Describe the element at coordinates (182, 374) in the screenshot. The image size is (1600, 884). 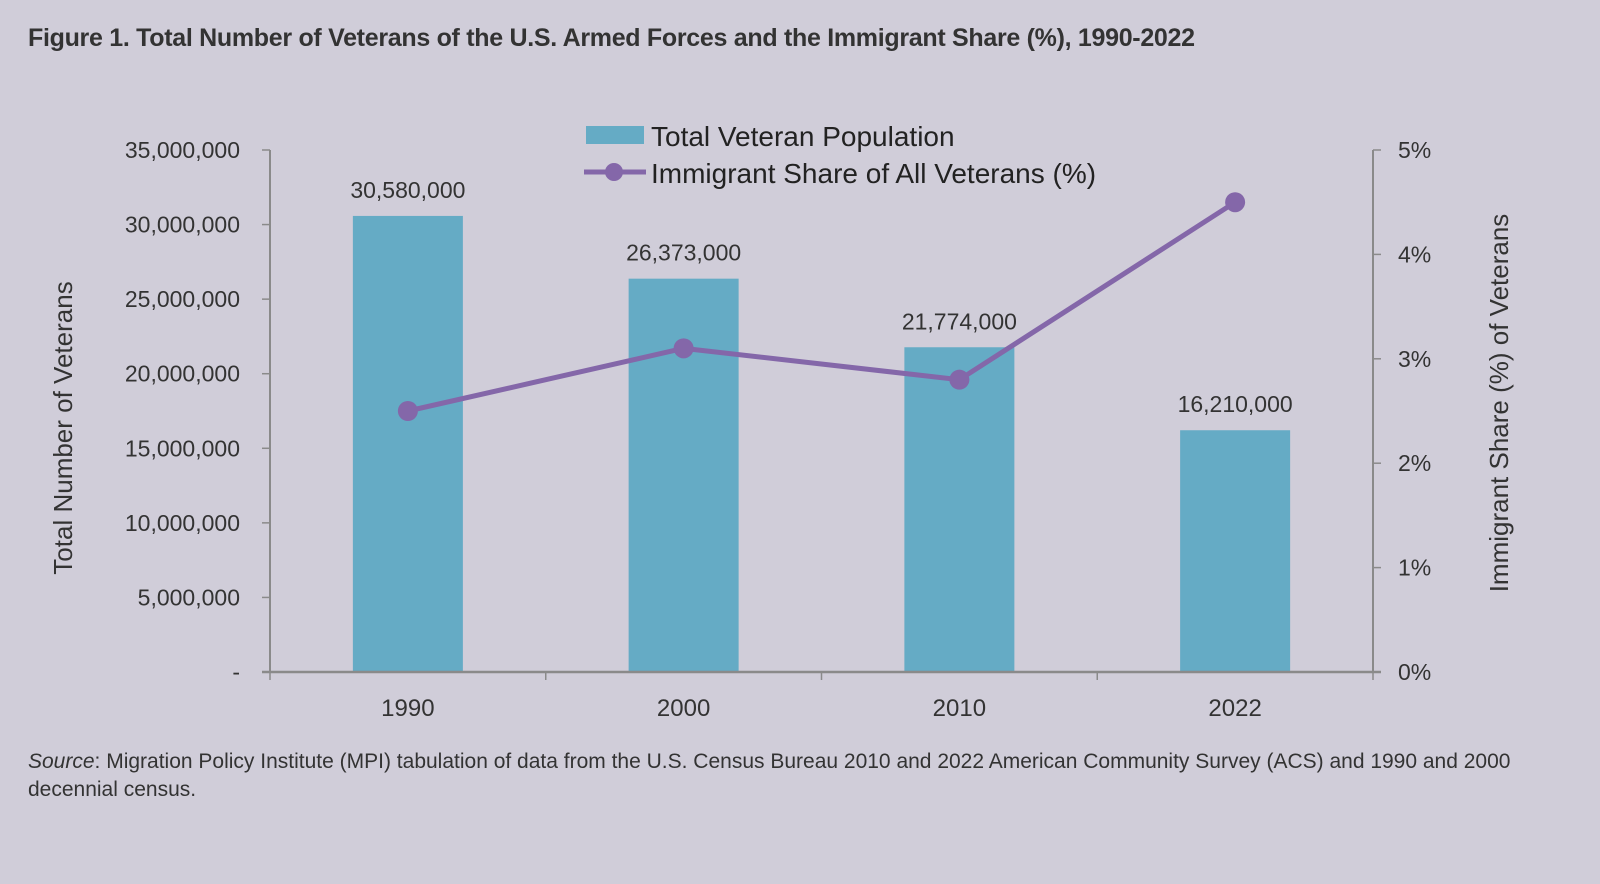
I see `left-axis-tick-label: 20,000,000` at that location.